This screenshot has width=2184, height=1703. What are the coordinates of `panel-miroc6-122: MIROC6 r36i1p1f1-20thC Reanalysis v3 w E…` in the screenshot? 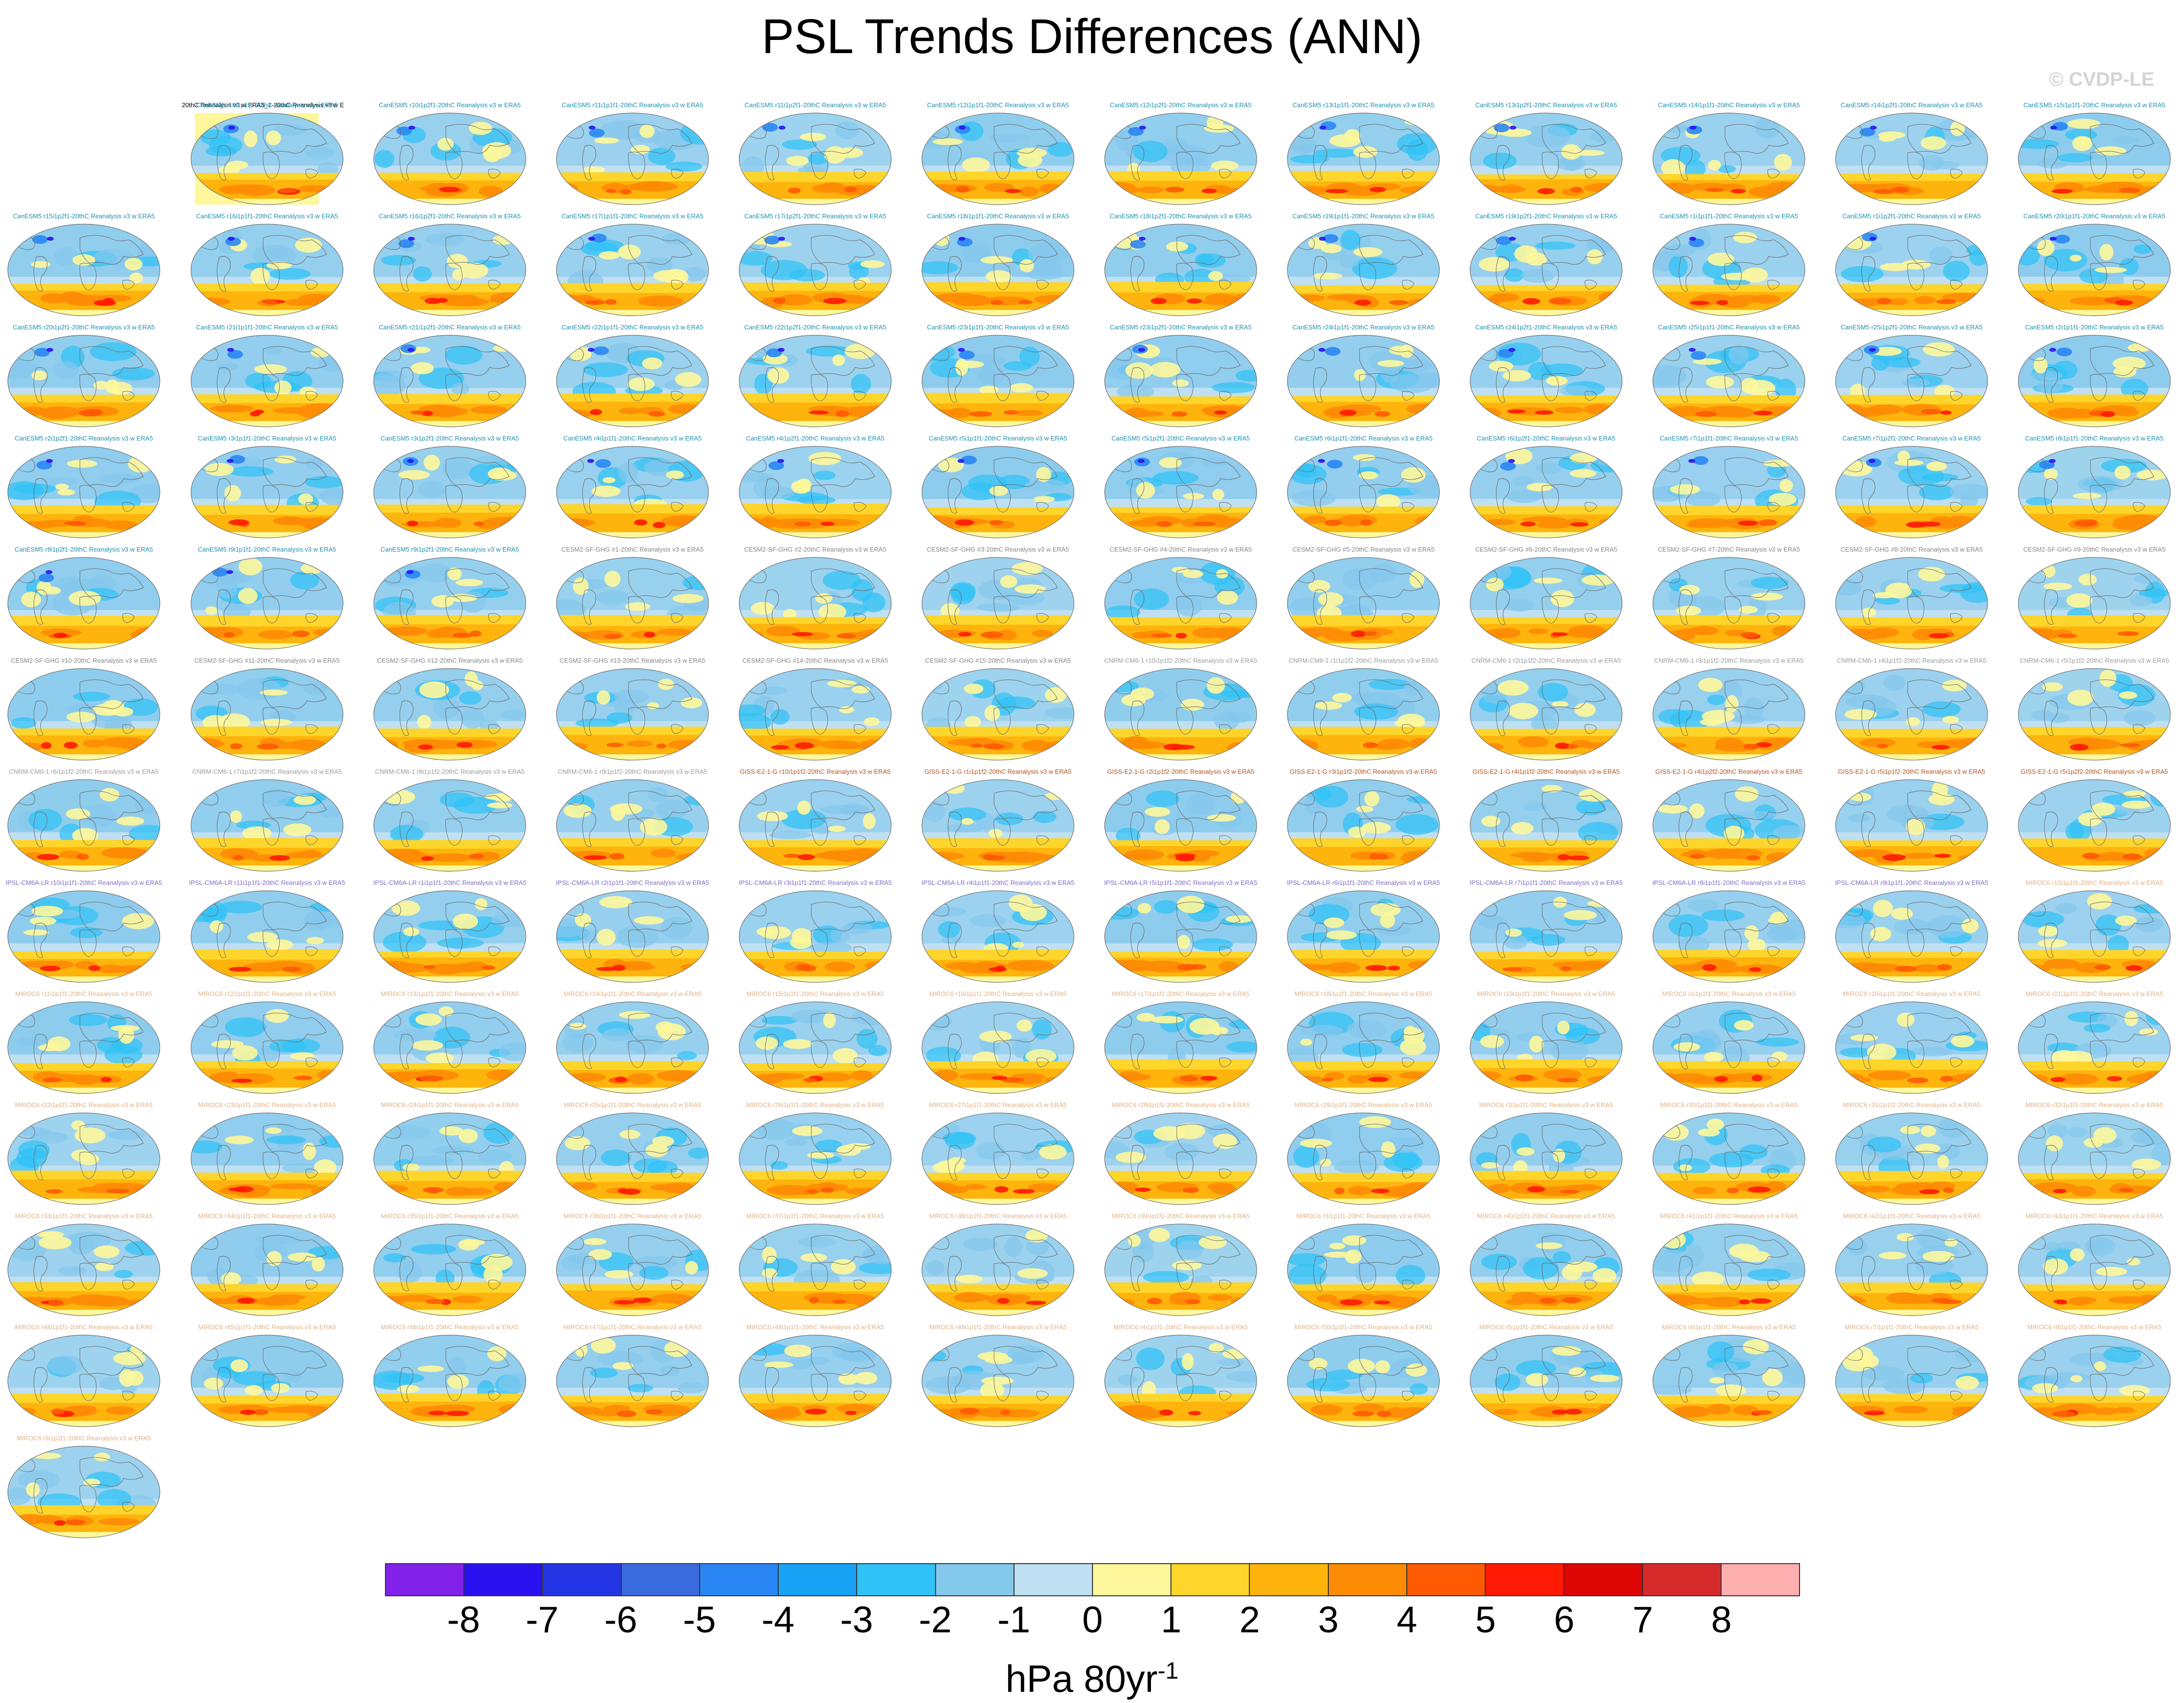 It's located at (632, 1265).